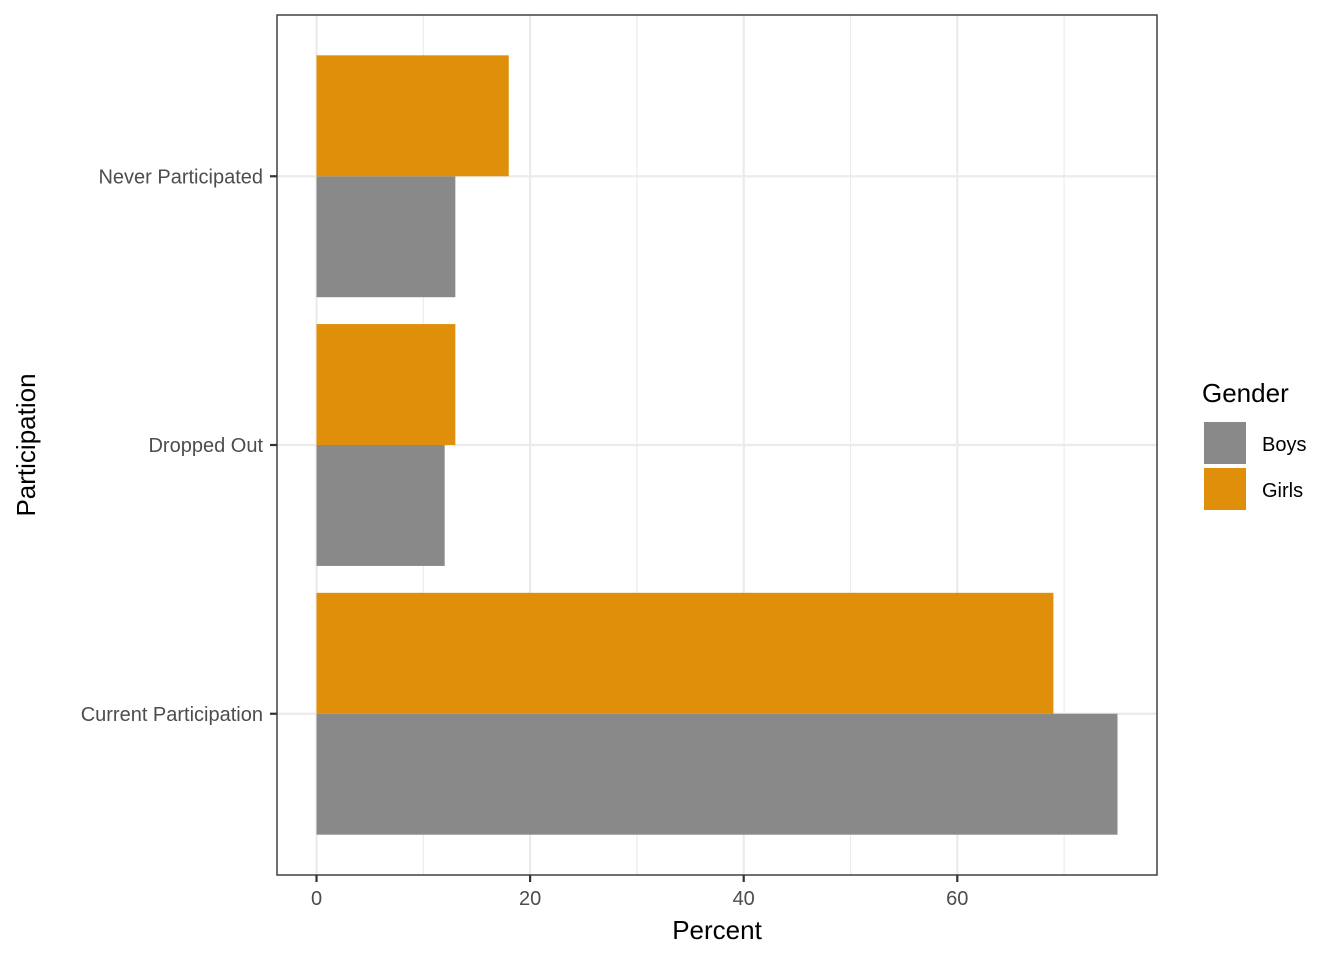 The width and height of the screenshot is (1344, 960). Describe the element at coordinates (386, 237) in the screenshot. I see `bar-boys-never-participated` at that location.